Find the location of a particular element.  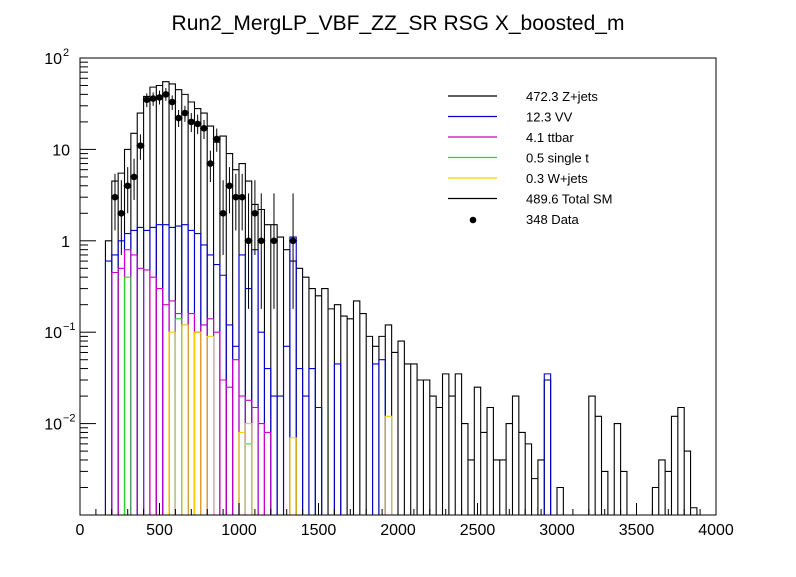

y-tick-exponent: 2 is located at coordinates (66, 53).